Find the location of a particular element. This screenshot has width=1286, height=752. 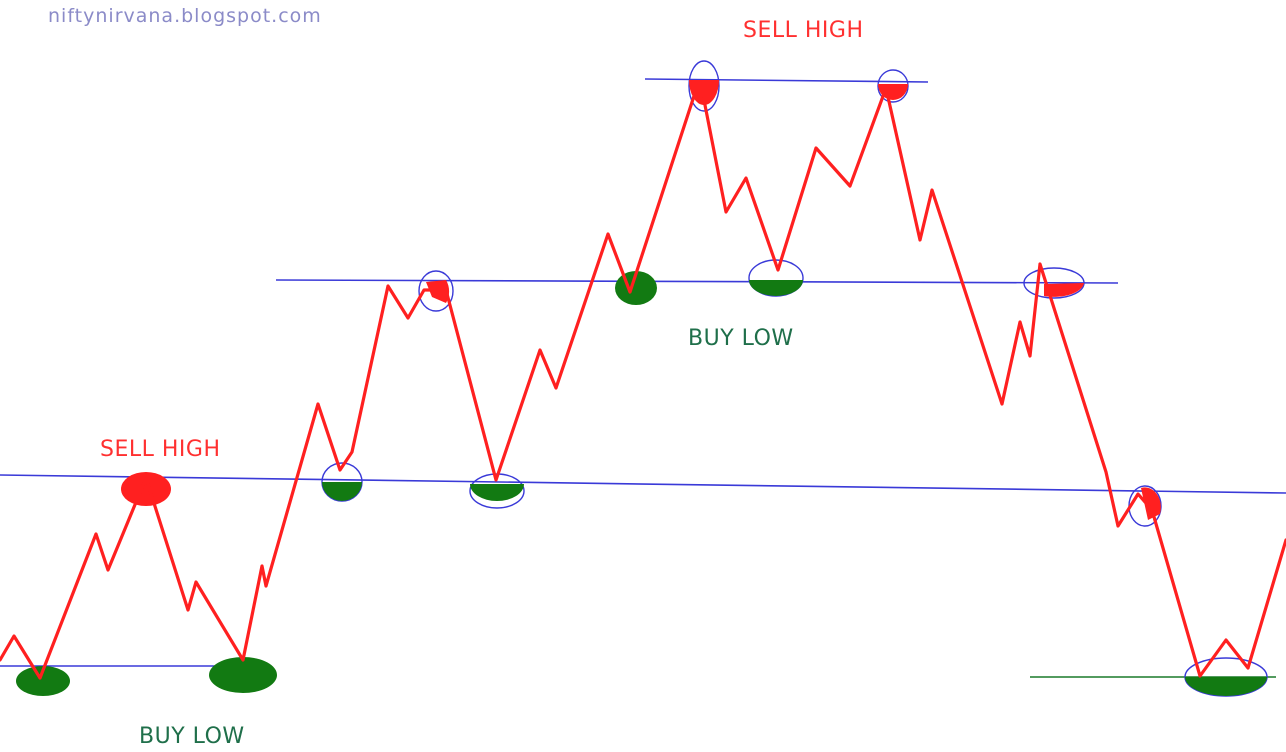

top-resistance-line is located at coordinates (786, 80).